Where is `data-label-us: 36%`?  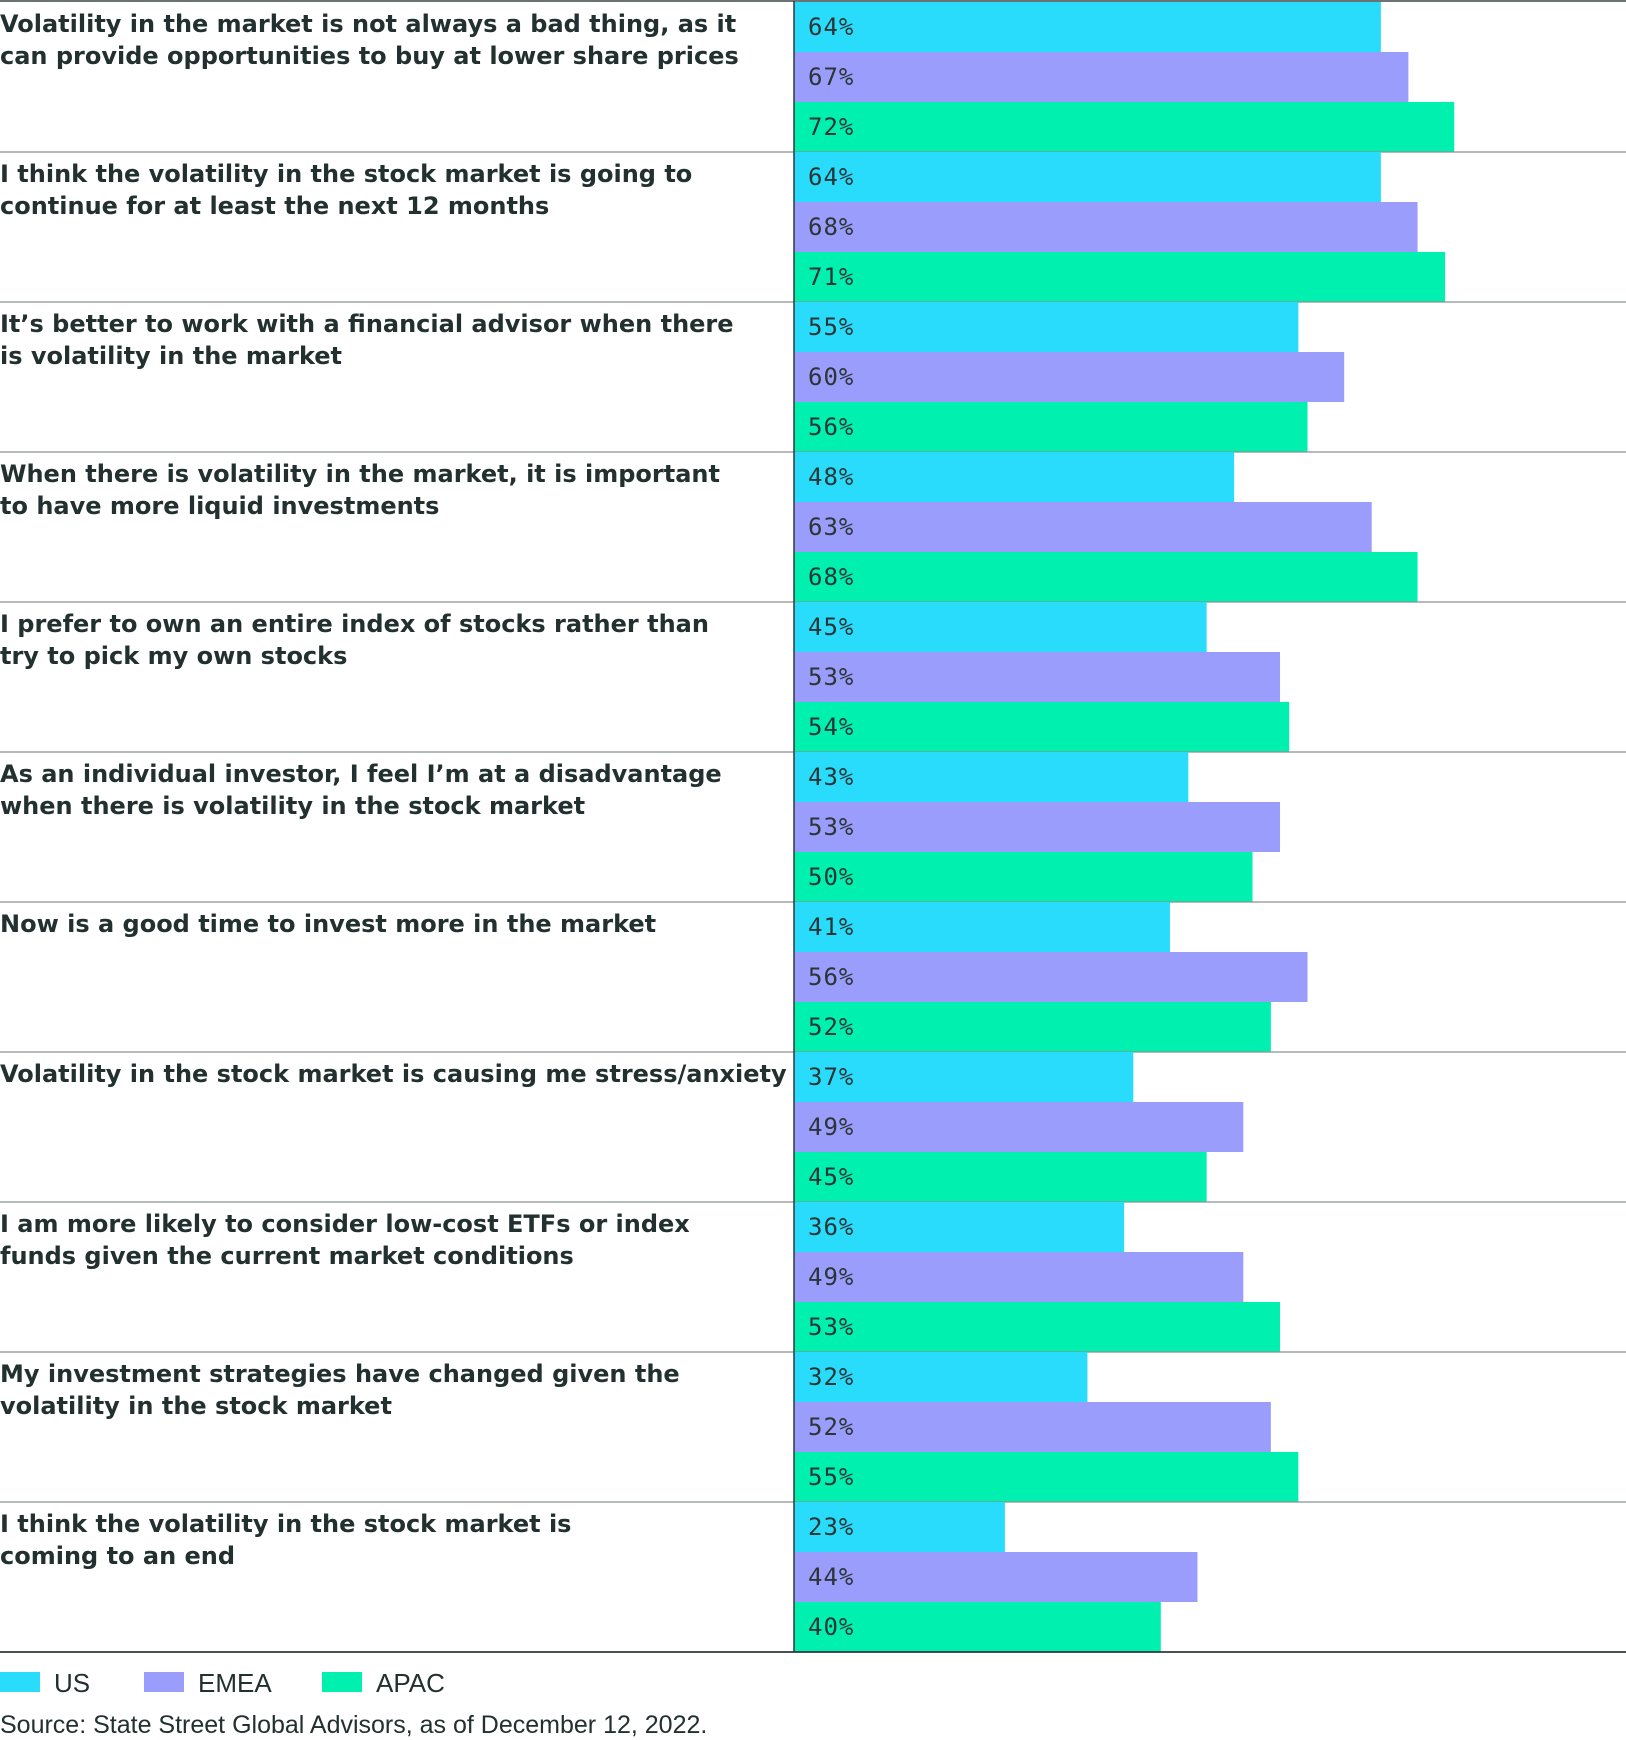 data-label-us: 36% is located at coordinates (831, 1227).